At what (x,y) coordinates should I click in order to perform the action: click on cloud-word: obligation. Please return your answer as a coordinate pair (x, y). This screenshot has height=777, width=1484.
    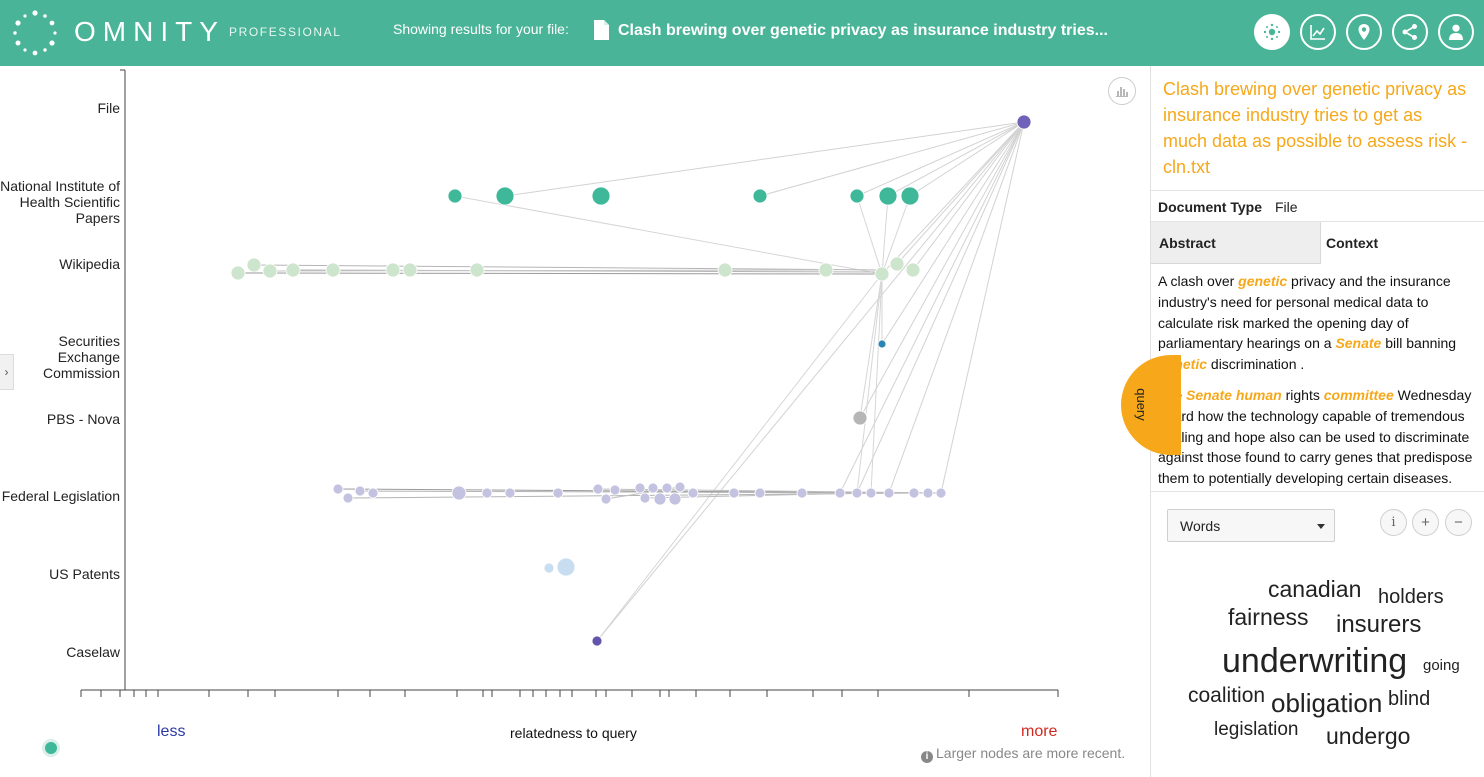
    Looking at the image, I should click on (1327, 703).